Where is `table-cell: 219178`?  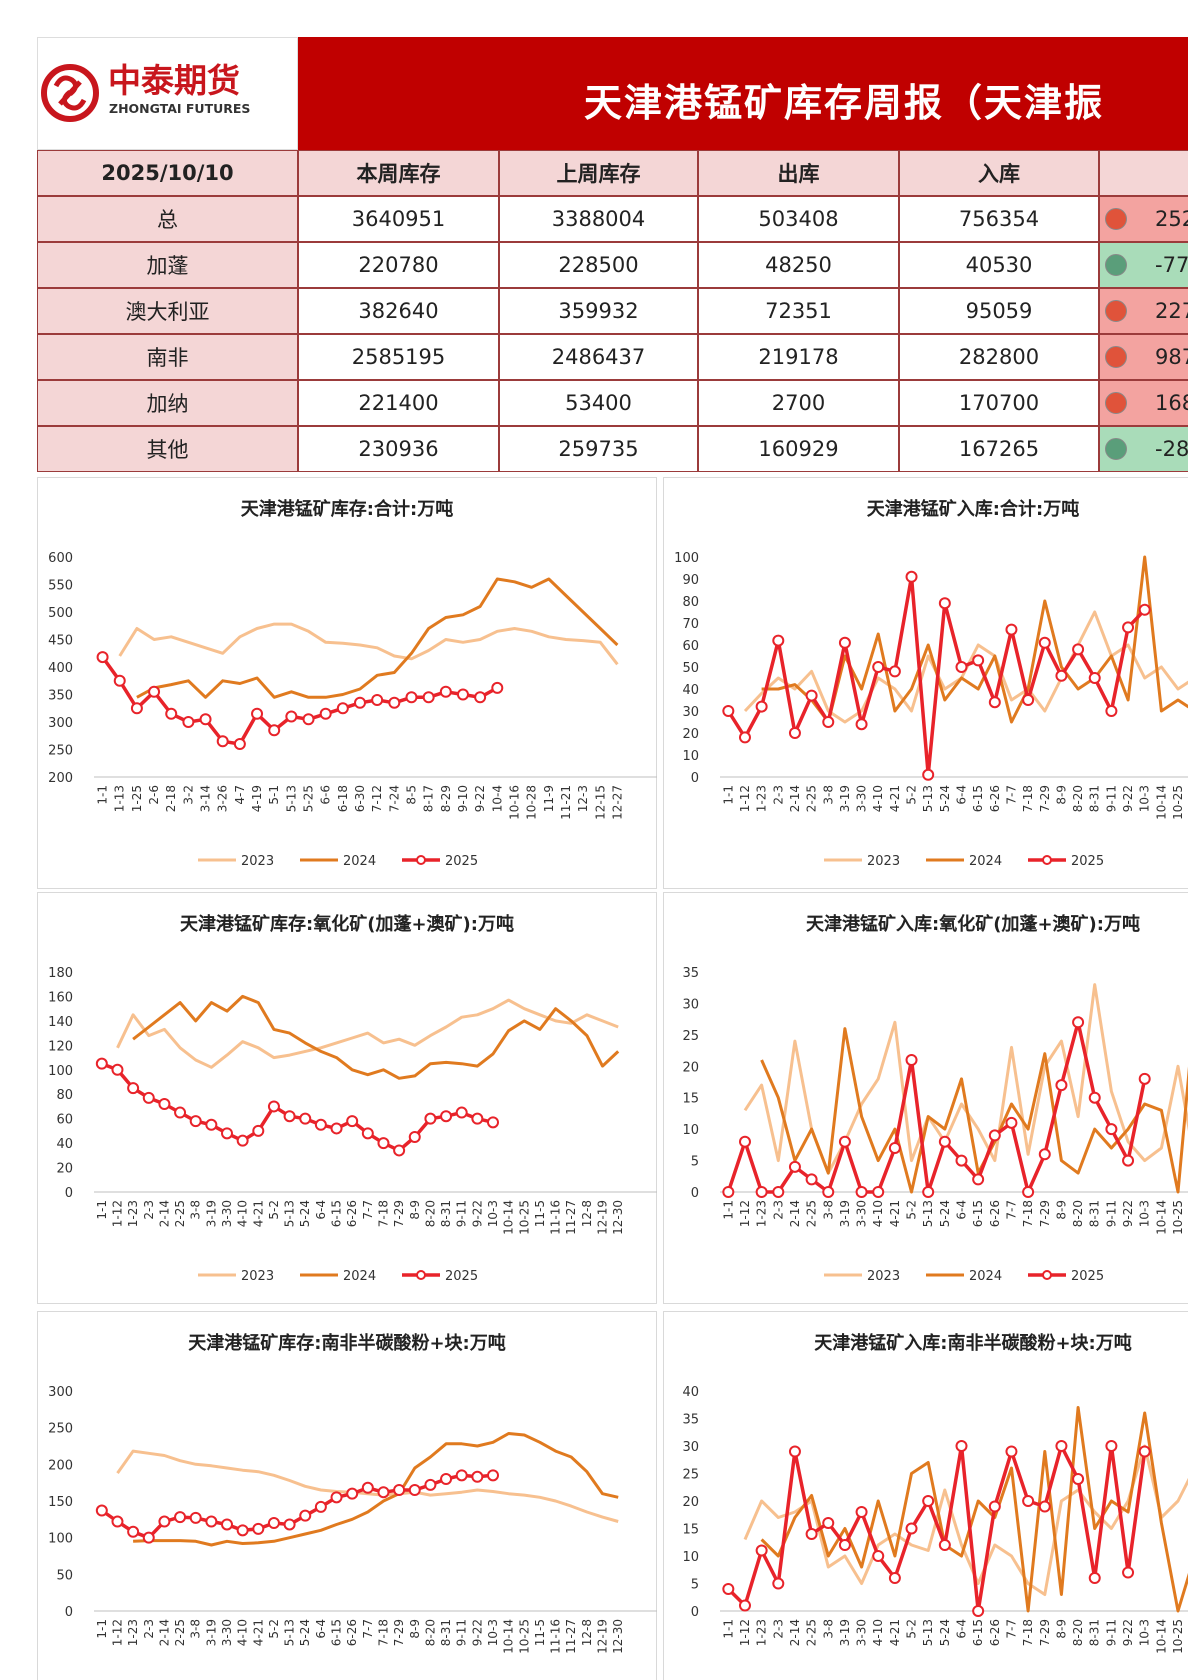
table-cell: 219178 is located at coordinates (798, 357).